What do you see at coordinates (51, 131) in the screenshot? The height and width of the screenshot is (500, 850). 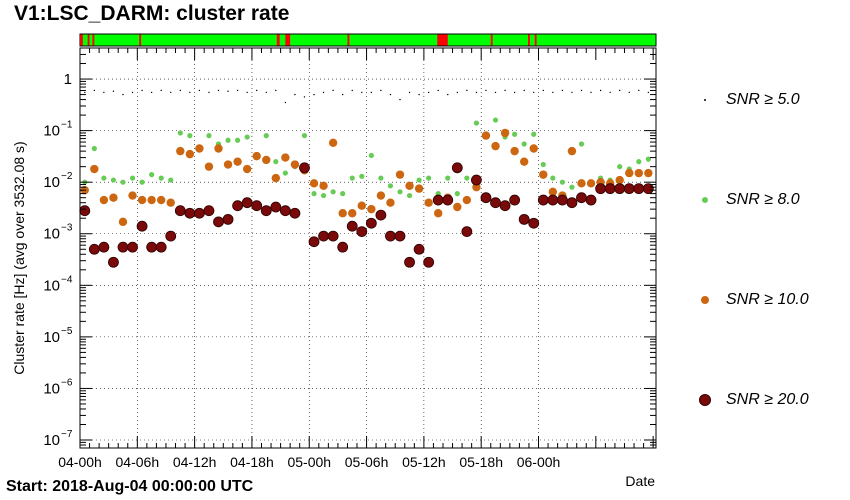 I see `y-tick-label-6: 10` at bounding box center [51, 131].